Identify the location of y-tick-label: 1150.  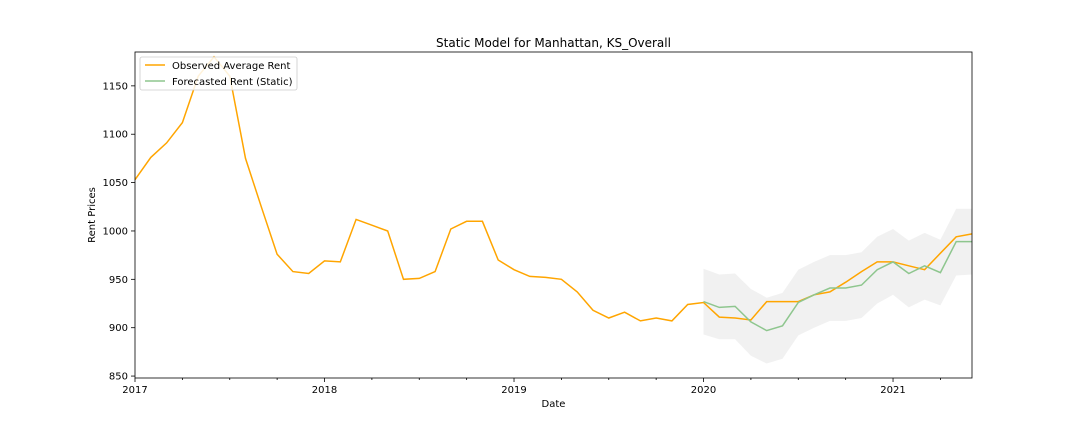
(115, 86).